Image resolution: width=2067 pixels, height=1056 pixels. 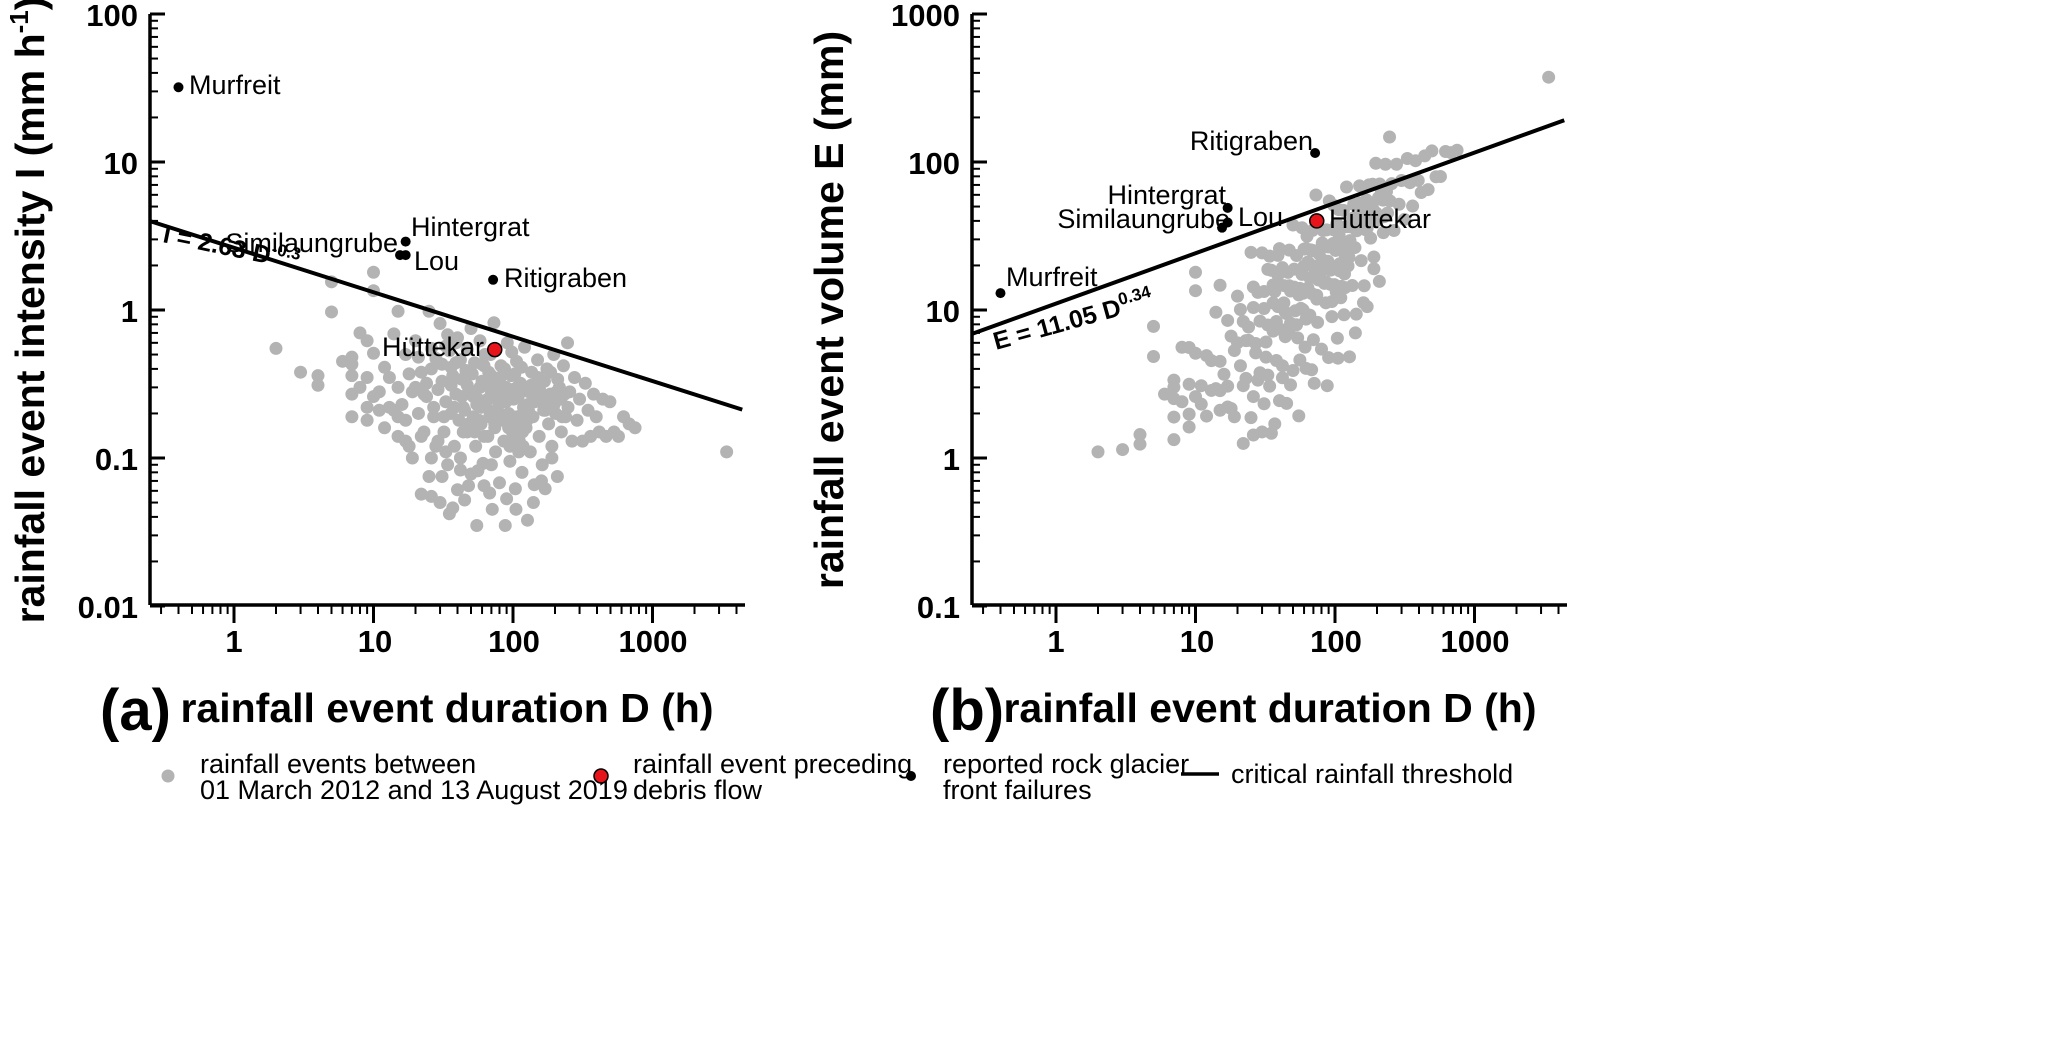 I want to click on y-tick-label: 10, so click(x=121, y=163).